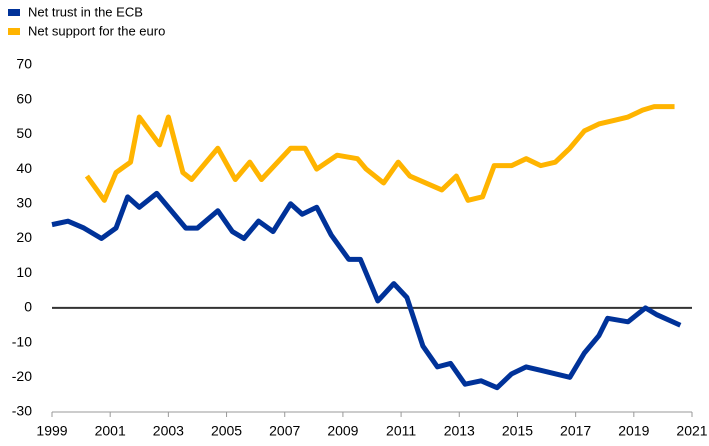 This screenshot has width=709, height=446. I want to click on x-tick-label: 2007, so click(284, 431).